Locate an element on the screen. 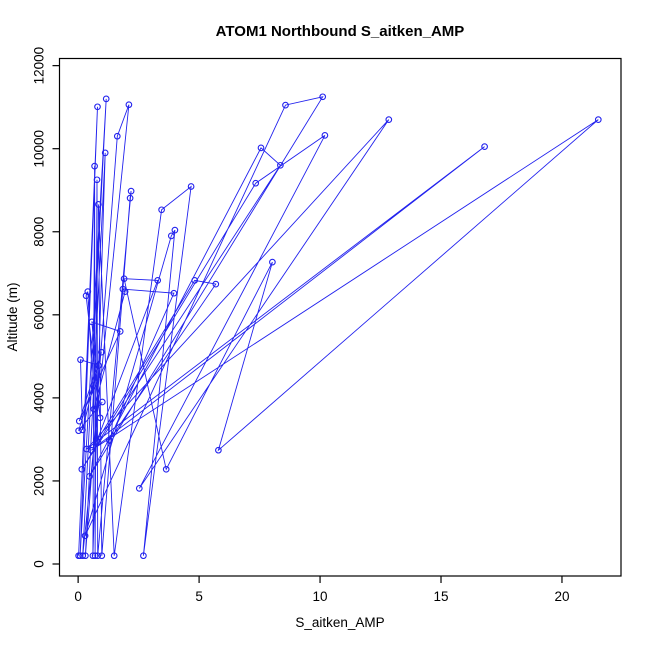  x-tick-label: 10 is located at coordinates (320, 596).